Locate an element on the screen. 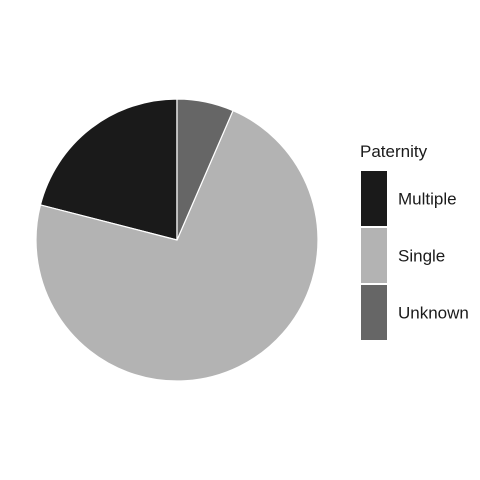  legend-key-multiple is located at coordinates (374, 198).